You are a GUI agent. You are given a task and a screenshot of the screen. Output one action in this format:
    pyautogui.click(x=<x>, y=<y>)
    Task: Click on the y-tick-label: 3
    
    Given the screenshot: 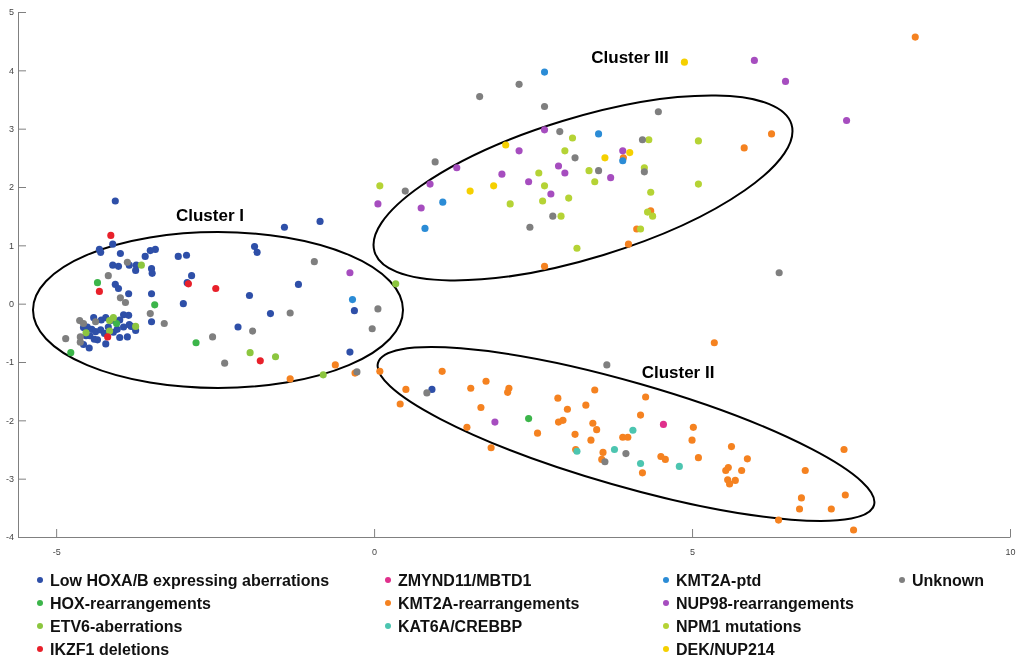 What is the action you would take?
    pyautogui.click(x=11, y=129)
    